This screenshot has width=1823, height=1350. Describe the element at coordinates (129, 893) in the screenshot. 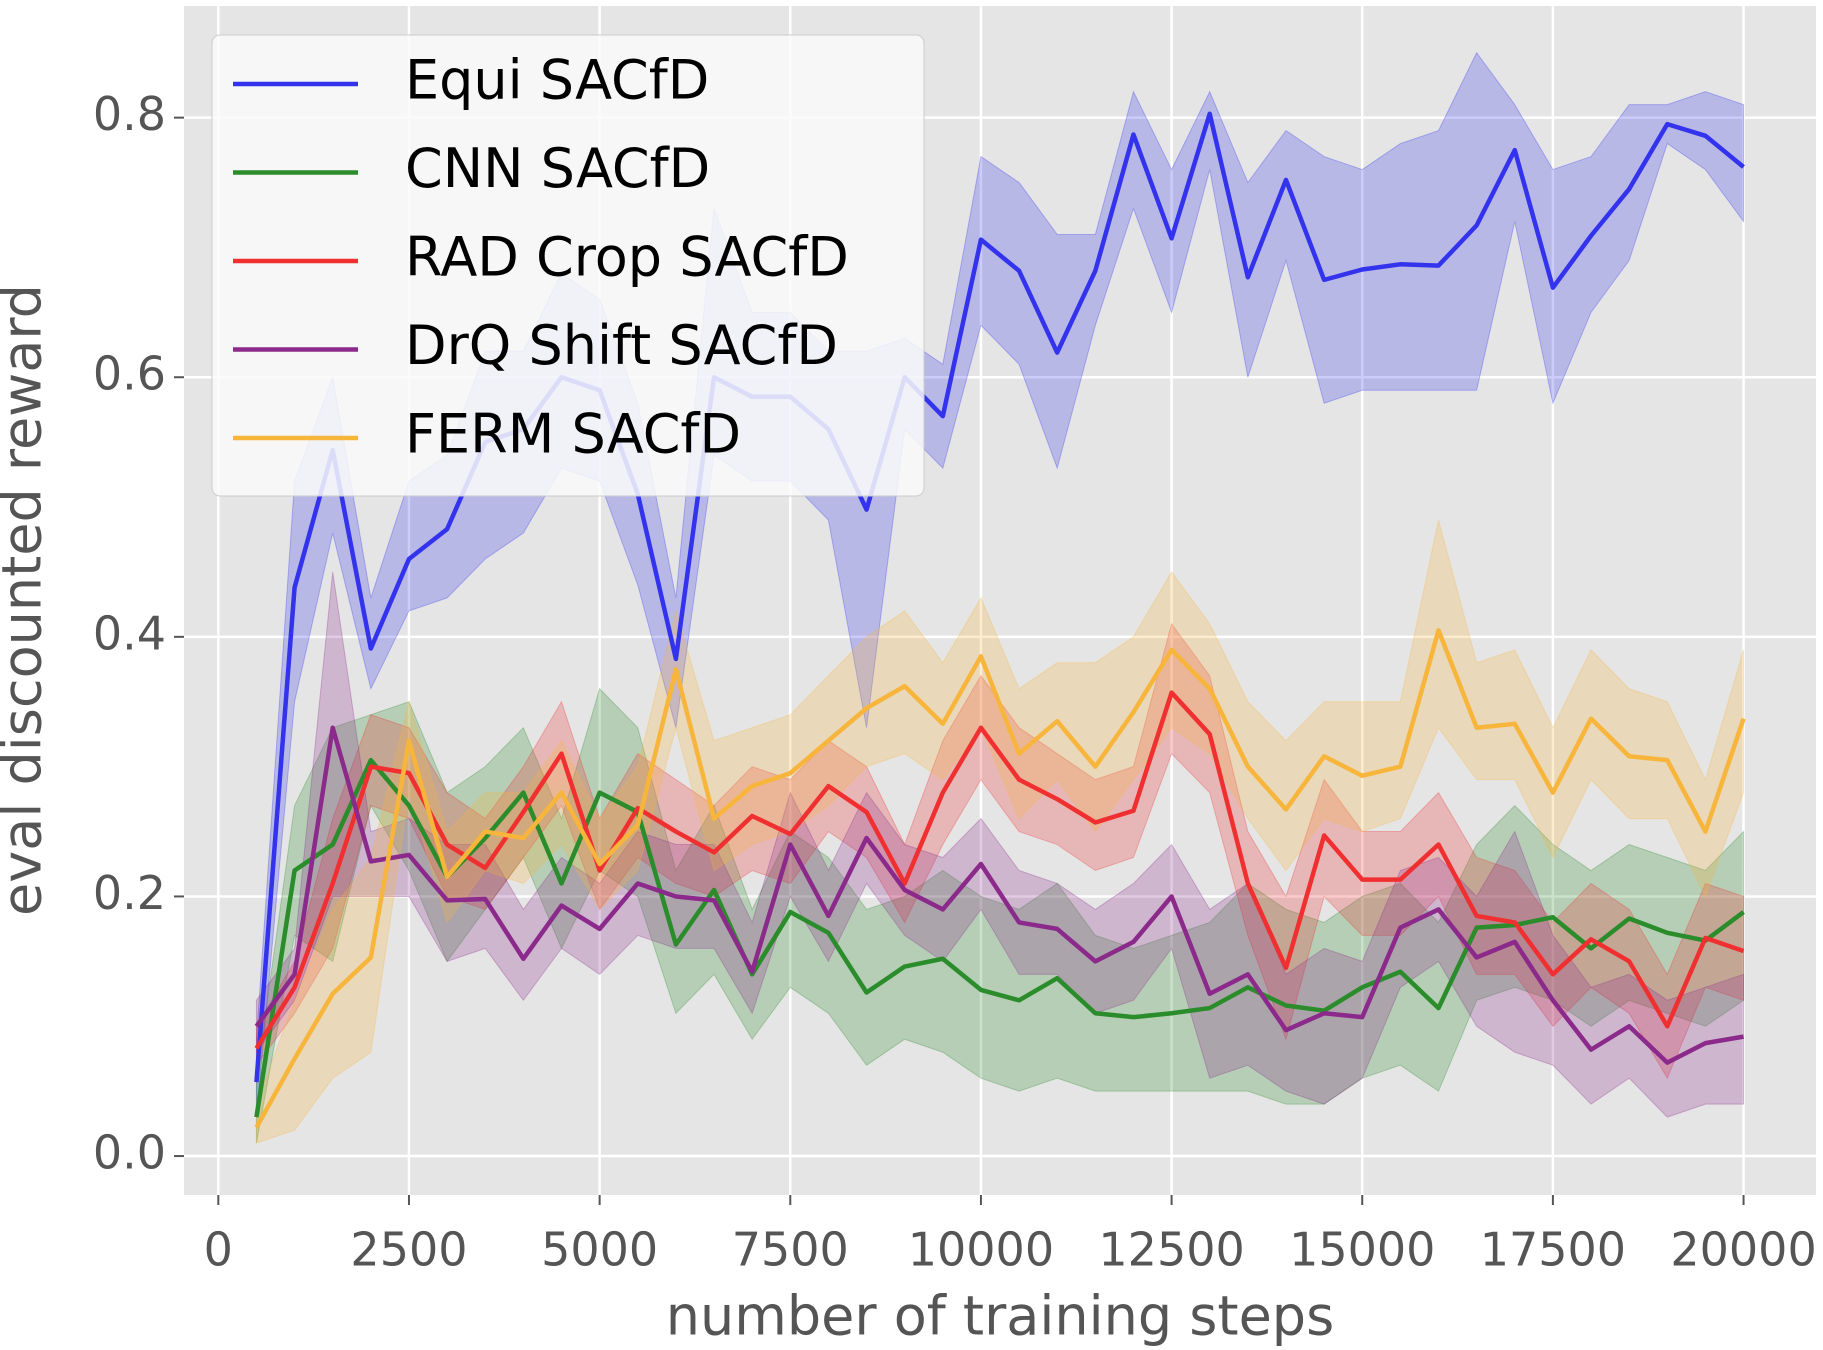

I see `y-tick-label: 0.2` at that location.